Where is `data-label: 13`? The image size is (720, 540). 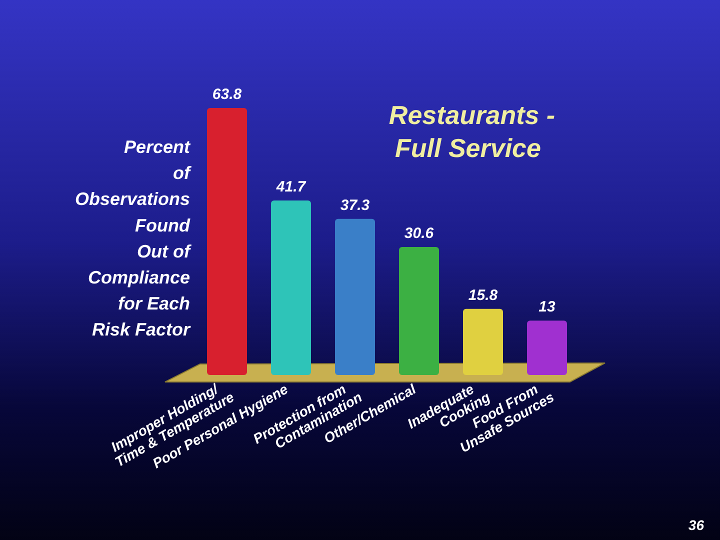
data-label: 13 is located at coordinates (547, 307).